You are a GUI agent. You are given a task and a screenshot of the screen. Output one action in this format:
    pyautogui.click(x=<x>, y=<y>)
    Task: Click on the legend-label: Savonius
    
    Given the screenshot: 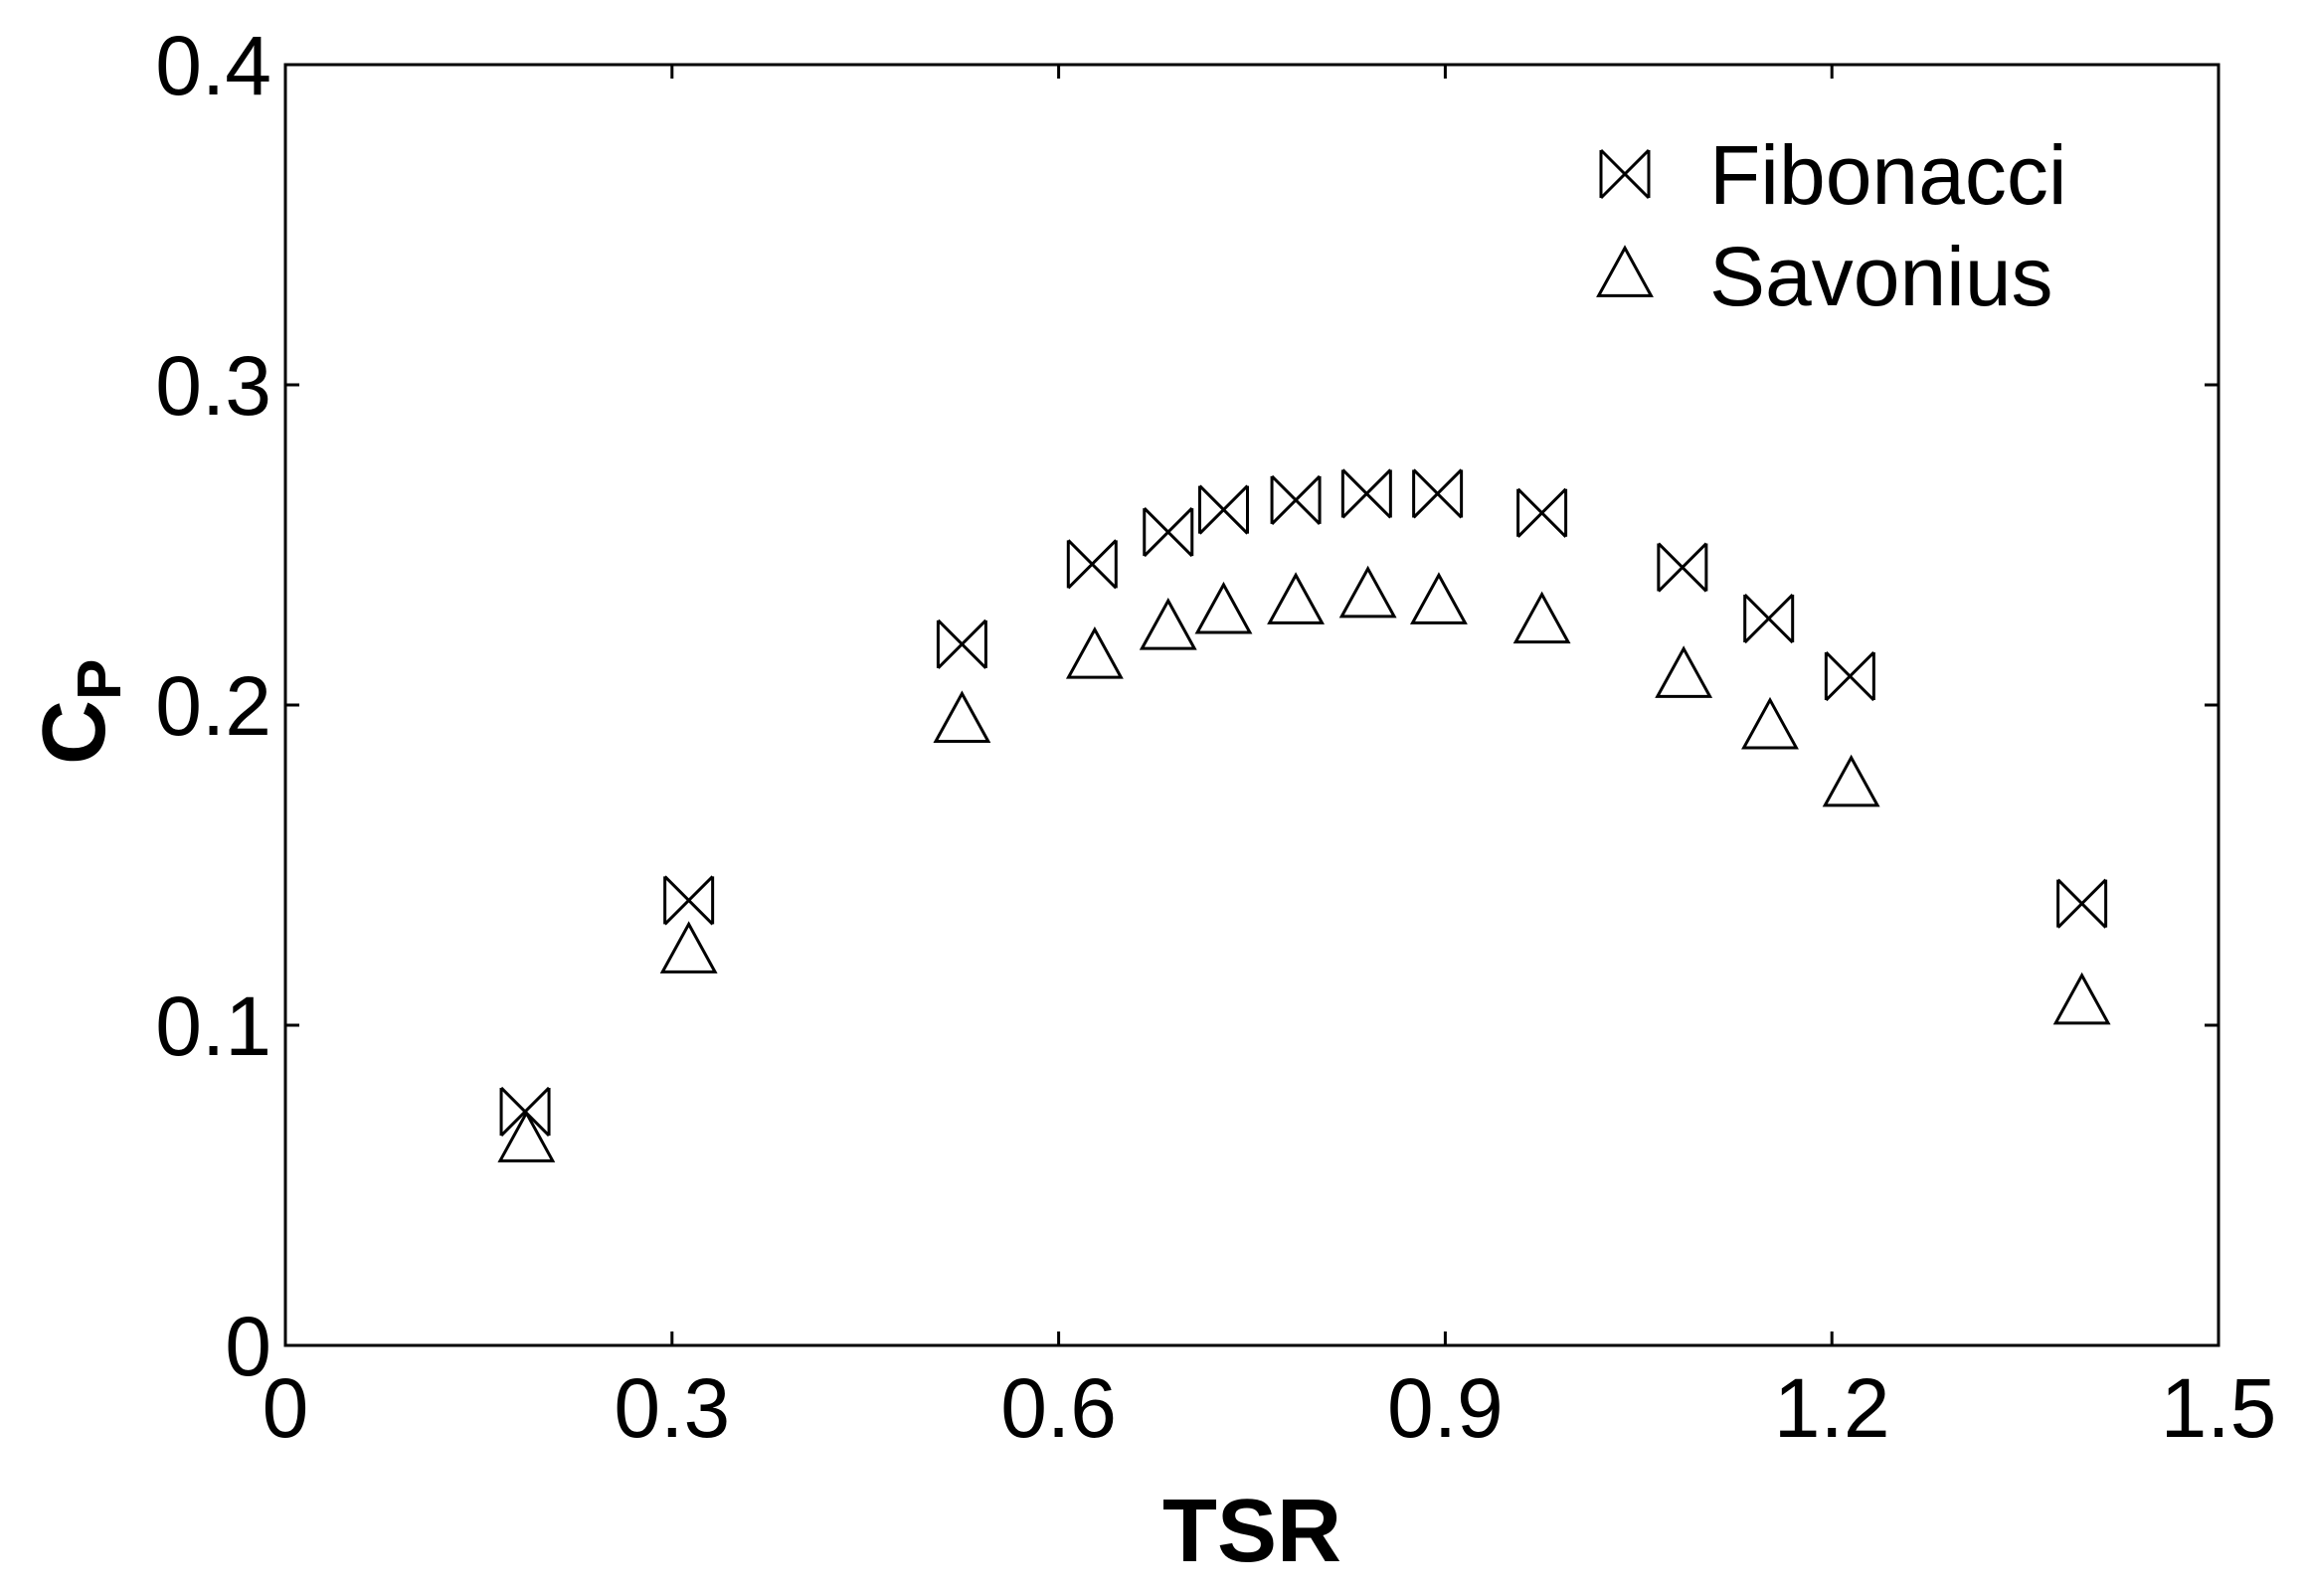 What is the action you would take?
    pyautogui.click(x=1881, y=277)
    